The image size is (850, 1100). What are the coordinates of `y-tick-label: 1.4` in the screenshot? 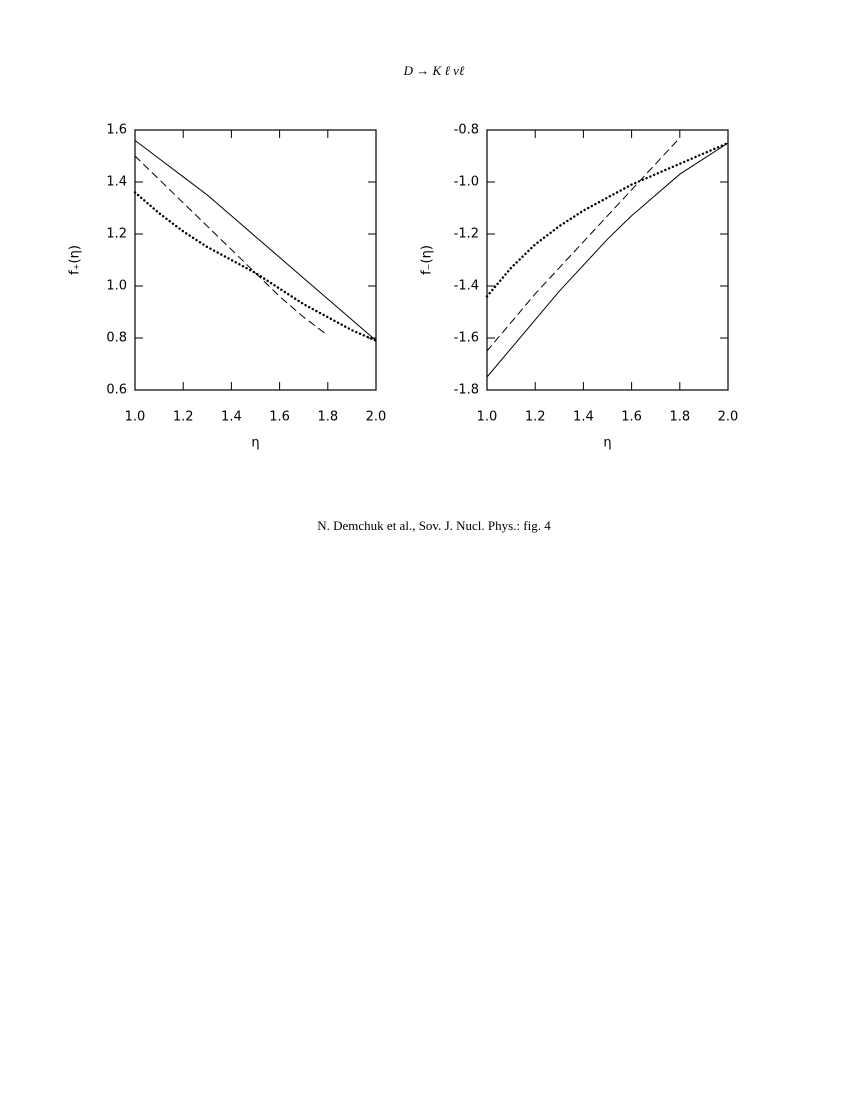 It's located at (116, 182).